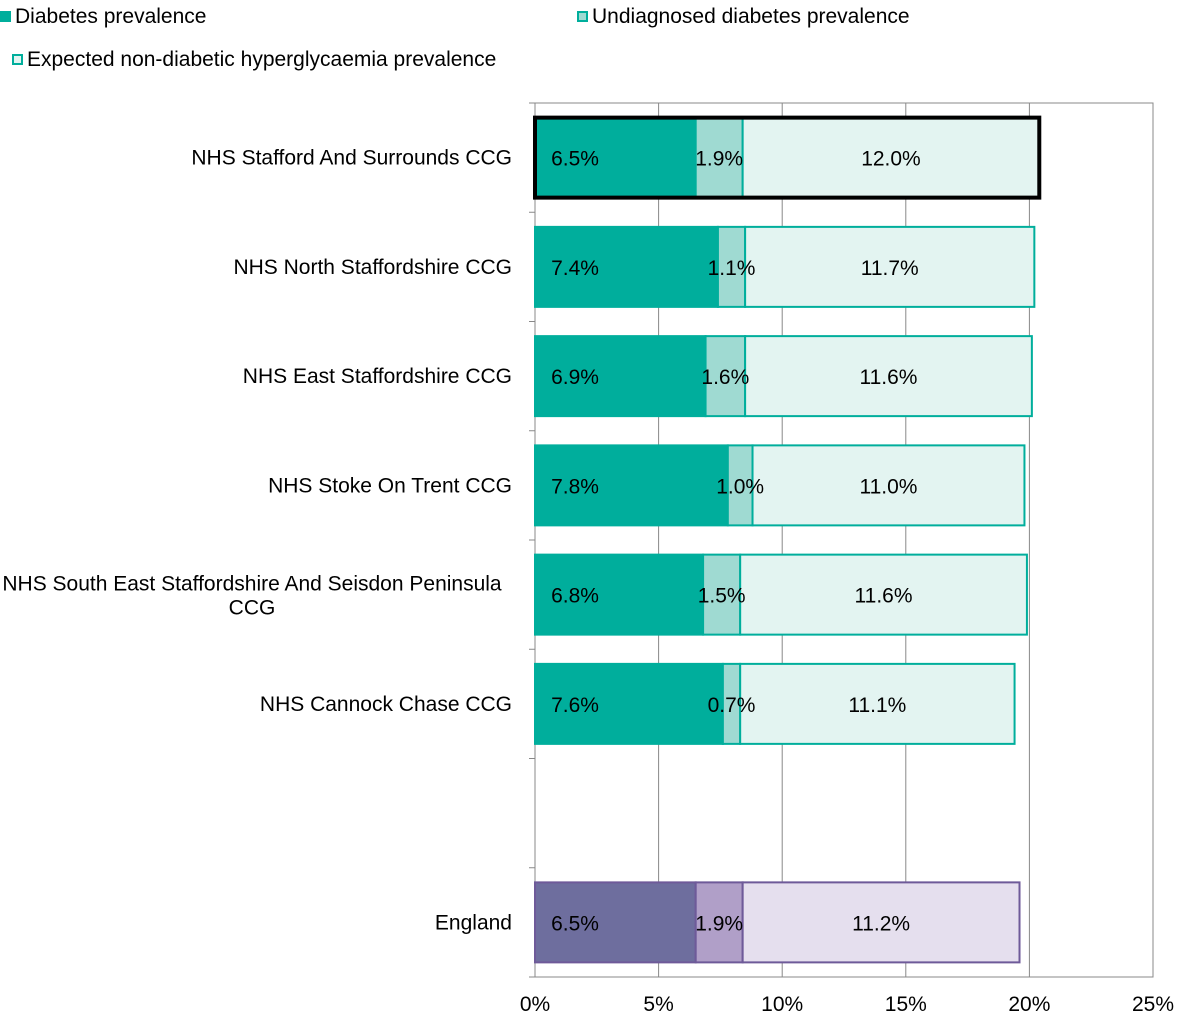 The image size is (1178, 1019). I want to click on x-tick-label: 25%, so click(1153, 1004).